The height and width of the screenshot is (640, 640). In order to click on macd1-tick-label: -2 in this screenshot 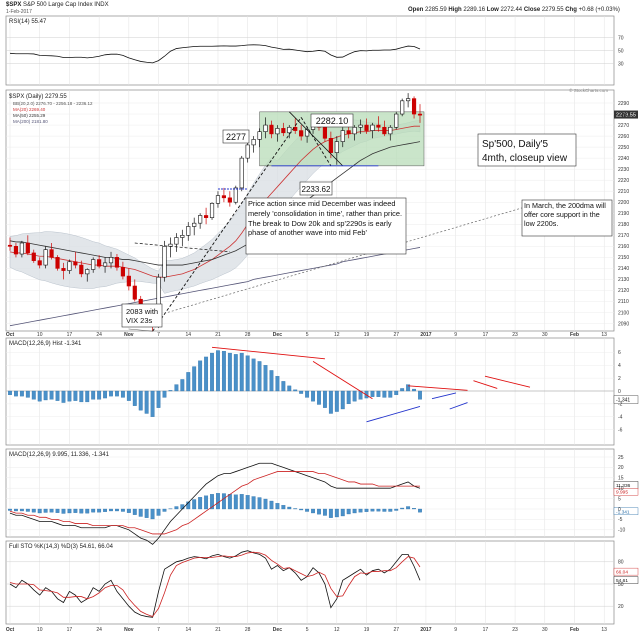, I will do `click(620, 405)`.